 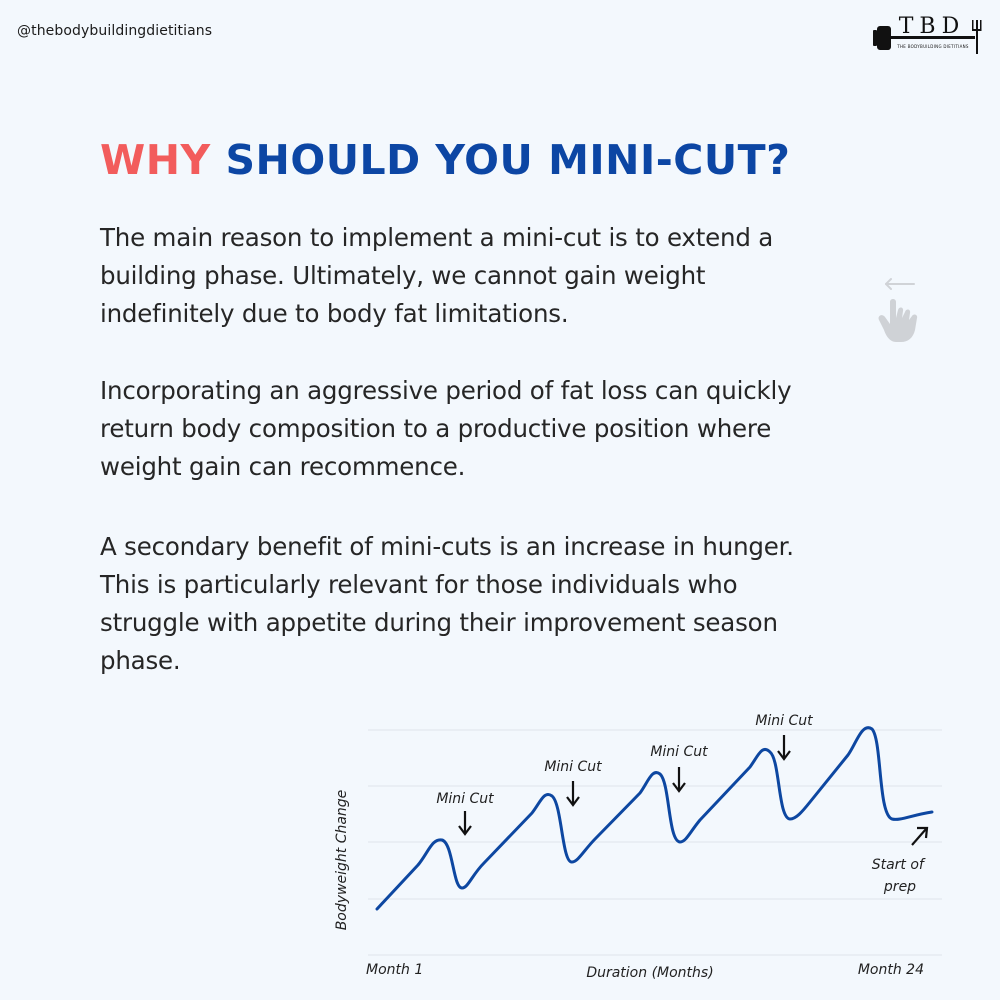 I want to click on page-title: WHY SHOULD YOU MINI-CUT?, so click(x=445, y=160).